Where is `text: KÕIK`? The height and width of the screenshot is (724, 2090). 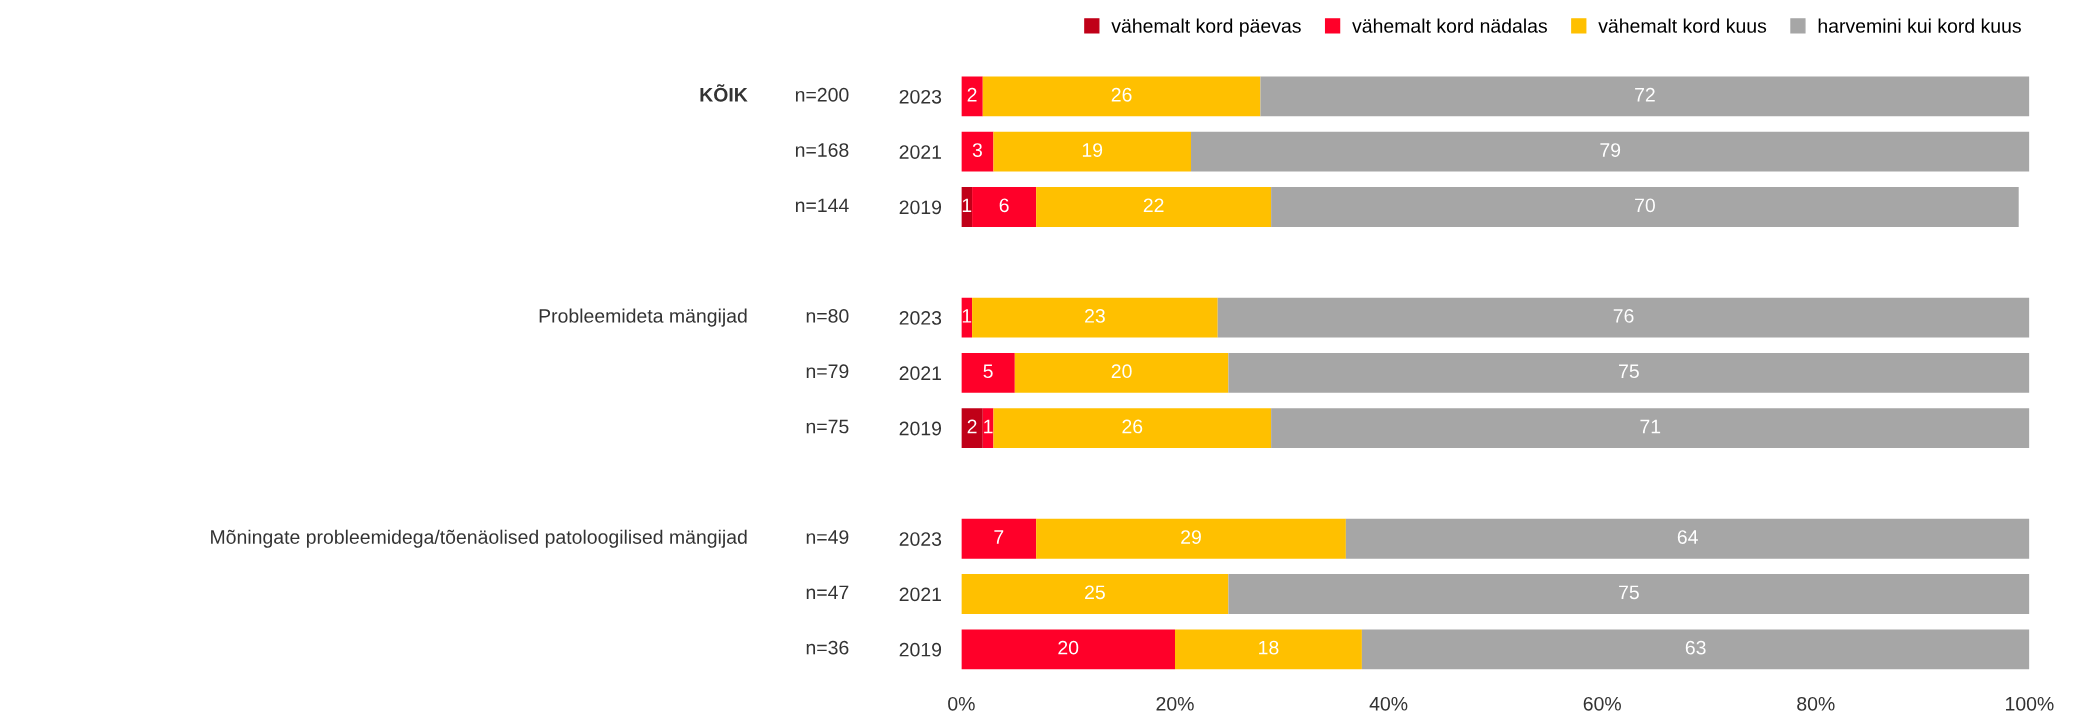 text: KÕIK is located at coordinates (724, 93).